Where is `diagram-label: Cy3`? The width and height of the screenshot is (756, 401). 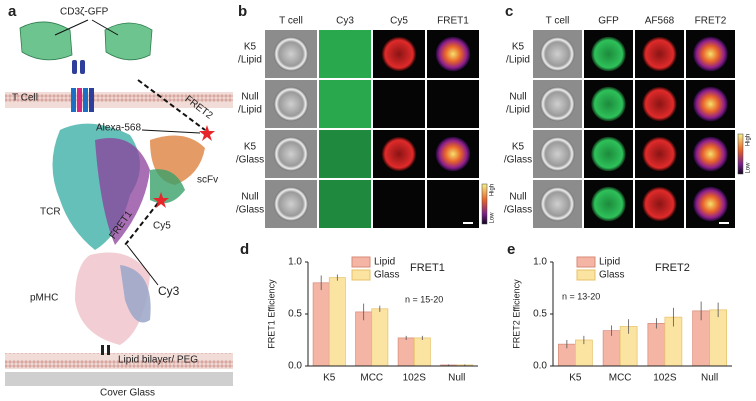
diagram-label: Cy3 is located at coordinates (169, 291).